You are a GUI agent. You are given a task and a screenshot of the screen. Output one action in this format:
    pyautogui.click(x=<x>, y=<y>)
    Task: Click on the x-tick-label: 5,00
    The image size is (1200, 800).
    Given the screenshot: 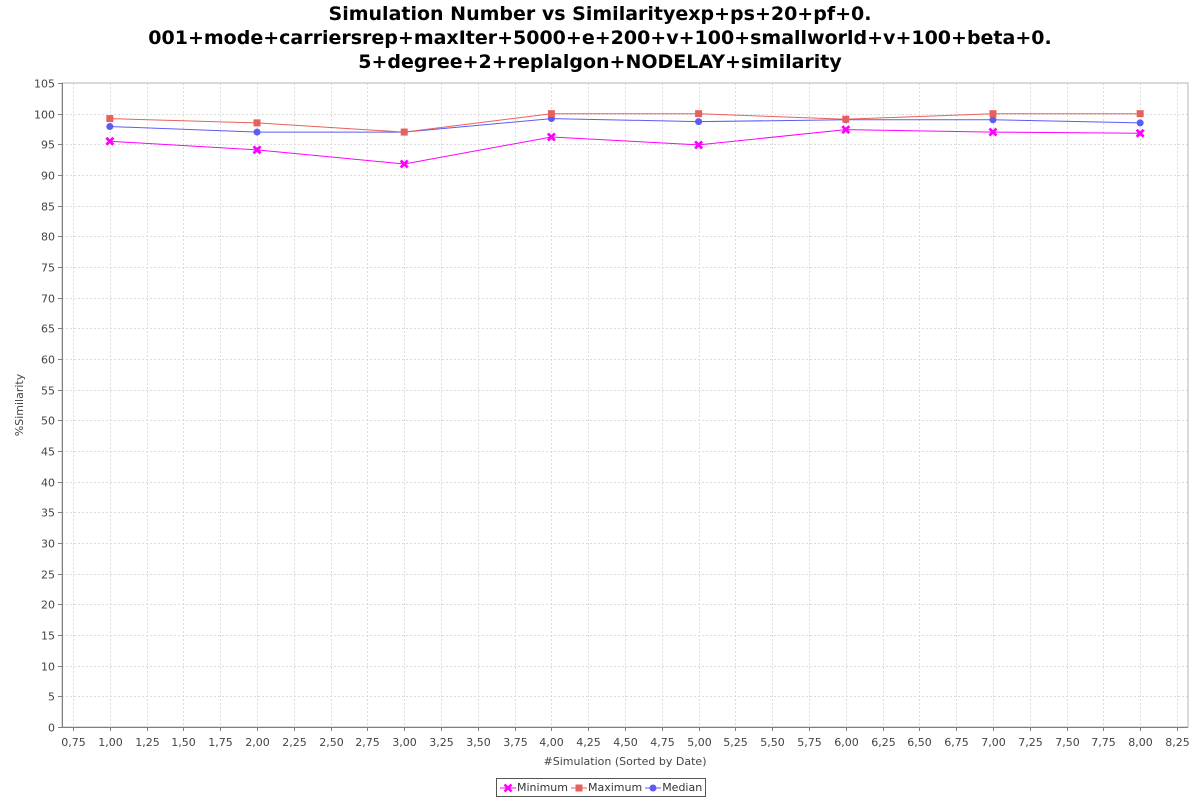 What is the action you would take?
    pyautogui.click(x=699, y=742)
    